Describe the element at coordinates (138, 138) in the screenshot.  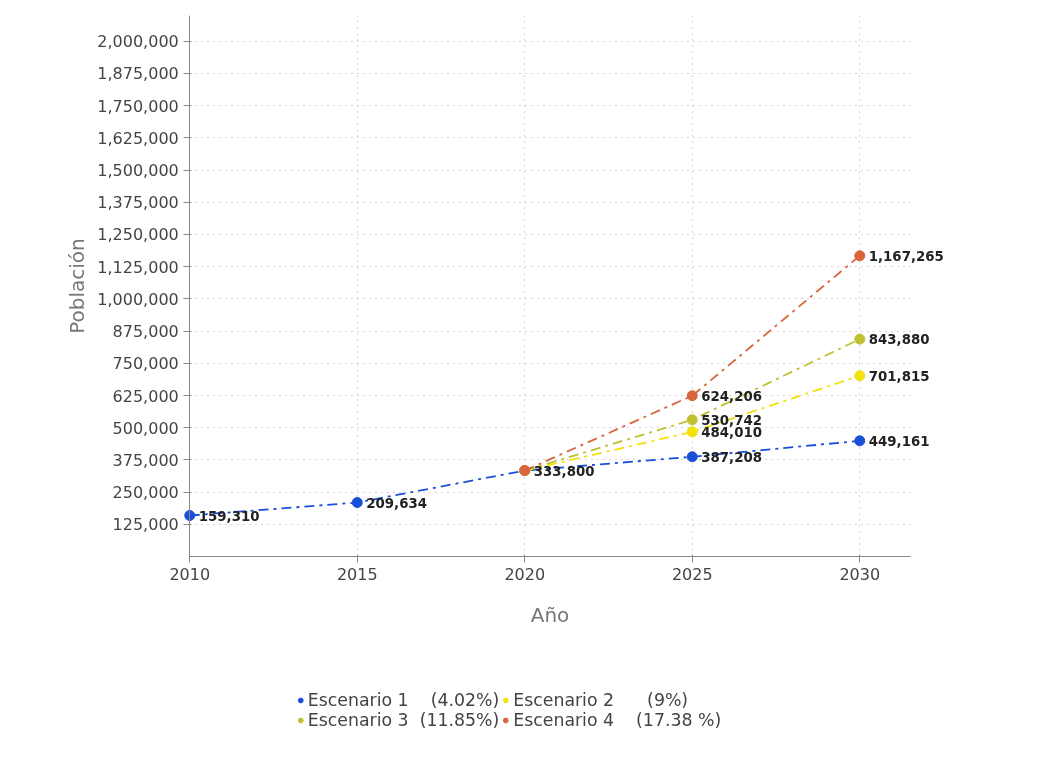
I see `y-tick-label: 1,625,000` at that location.